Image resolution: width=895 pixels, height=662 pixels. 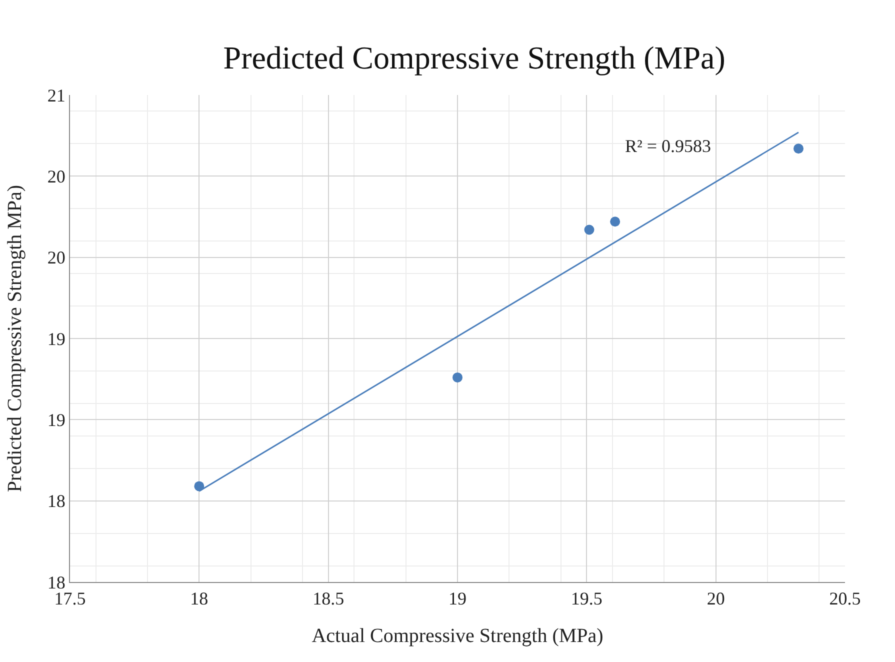 I want to click on y-axis-title: Predicted Compressive Strength MPa), so click(x=15, y=338).